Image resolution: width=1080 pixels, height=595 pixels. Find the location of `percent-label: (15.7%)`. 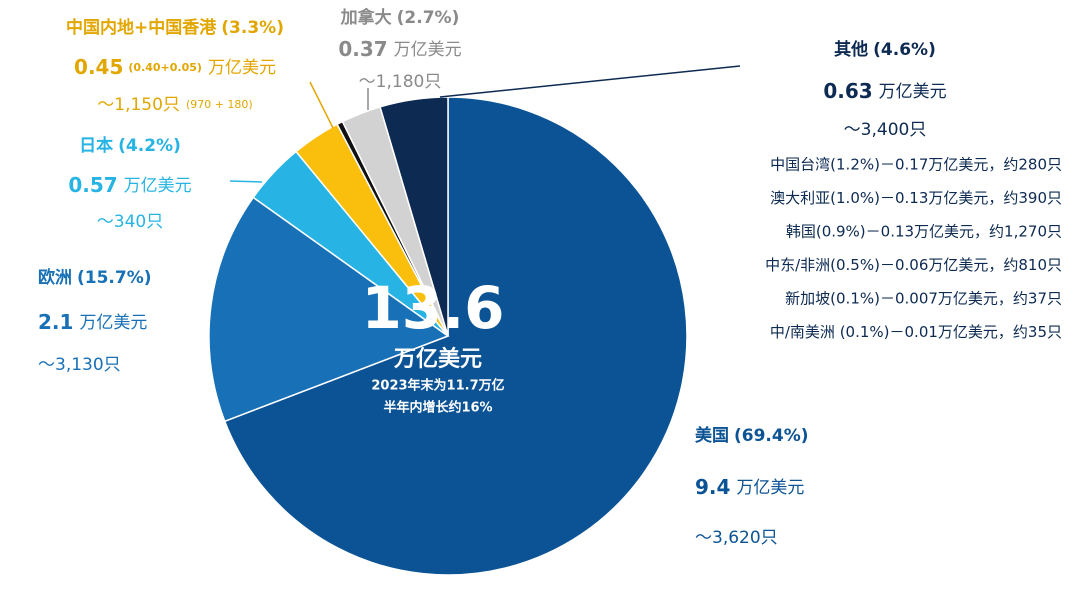

percent-label: (15.7%) is located at coordinates (114, 278).